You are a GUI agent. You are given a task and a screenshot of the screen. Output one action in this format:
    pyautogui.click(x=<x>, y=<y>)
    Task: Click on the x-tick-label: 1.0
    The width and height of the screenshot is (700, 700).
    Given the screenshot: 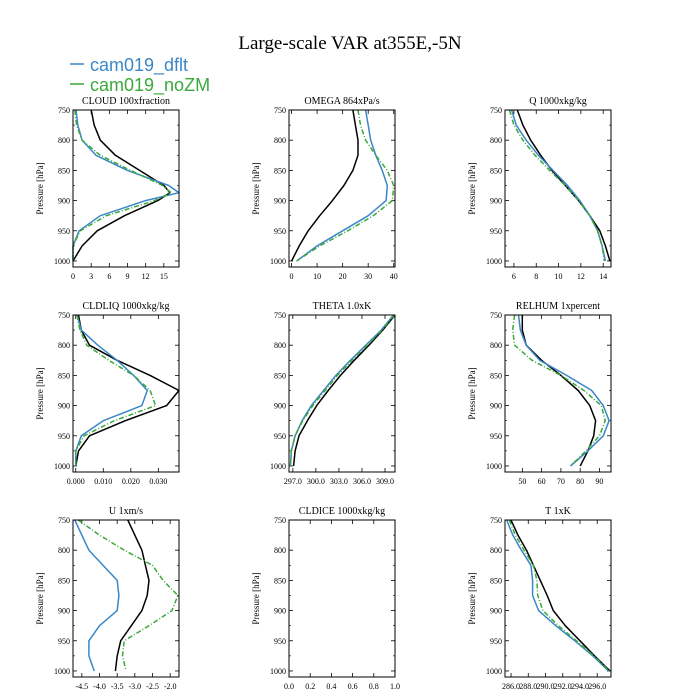 What is the action you would take?
    pyautogui.click(x=395, y=686)
    